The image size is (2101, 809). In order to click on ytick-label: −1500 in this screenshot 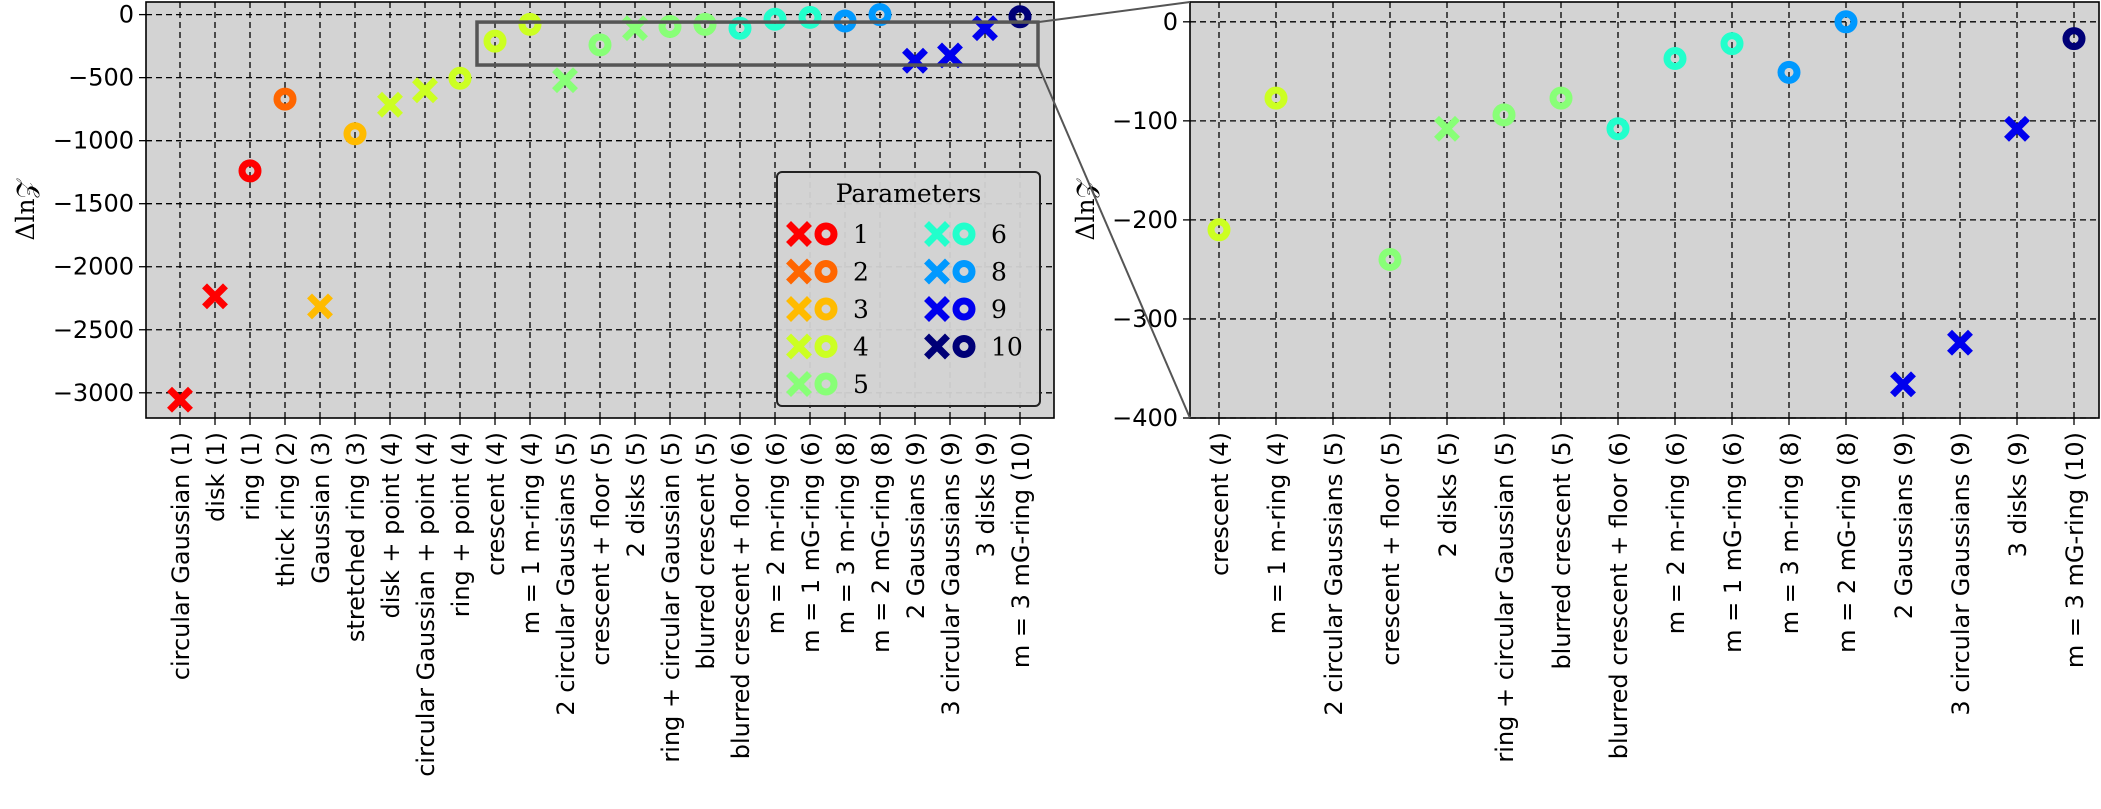, I will do `click(93, 204)`.